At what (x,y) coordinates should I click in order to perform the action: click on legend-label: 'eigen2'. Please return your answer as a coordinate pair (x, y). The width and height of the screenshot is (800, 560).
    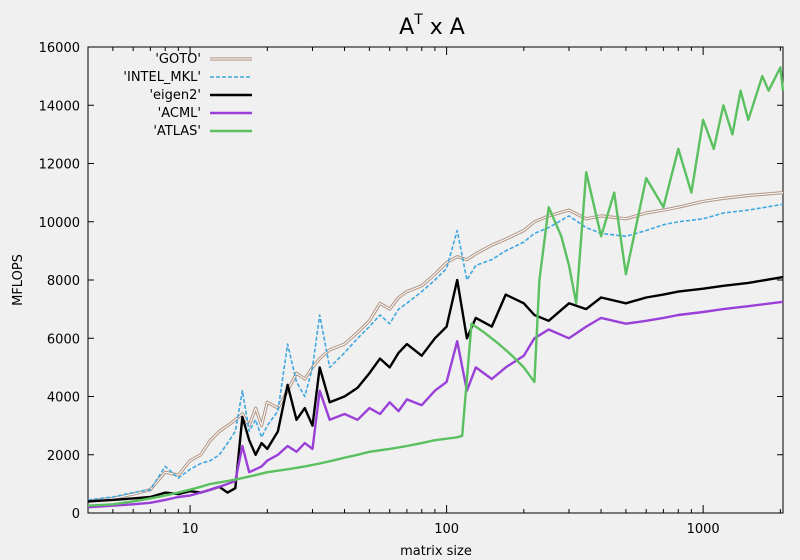
    Looking at the image, I should click on (175, 95).